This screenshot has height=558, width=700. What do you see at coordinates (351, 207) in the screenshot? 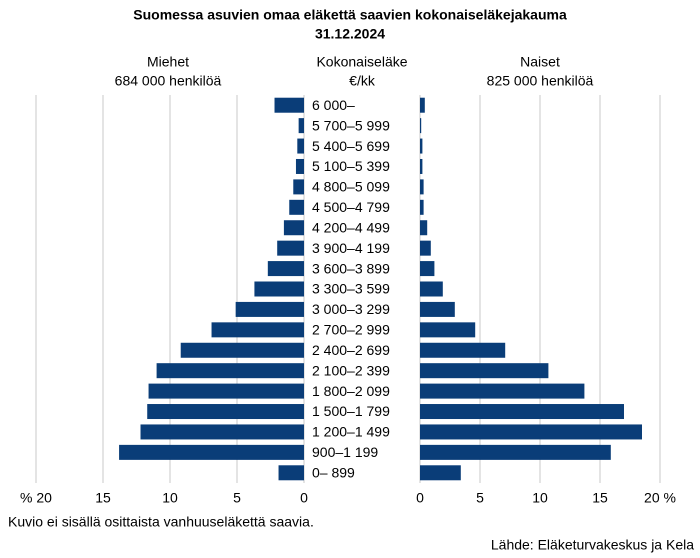
I see `category-label: 4 500–4 799` at bounding box center [351, 207].